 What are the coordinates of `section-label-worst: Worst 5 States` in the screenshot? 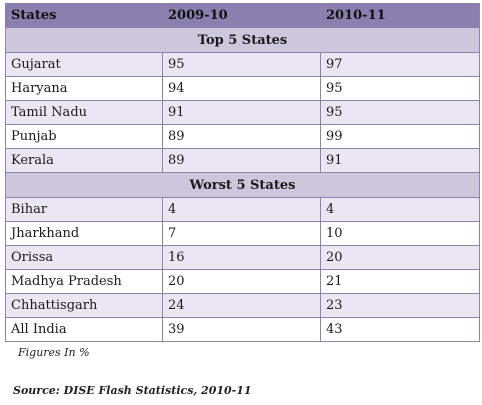 It's located at (242, 185).